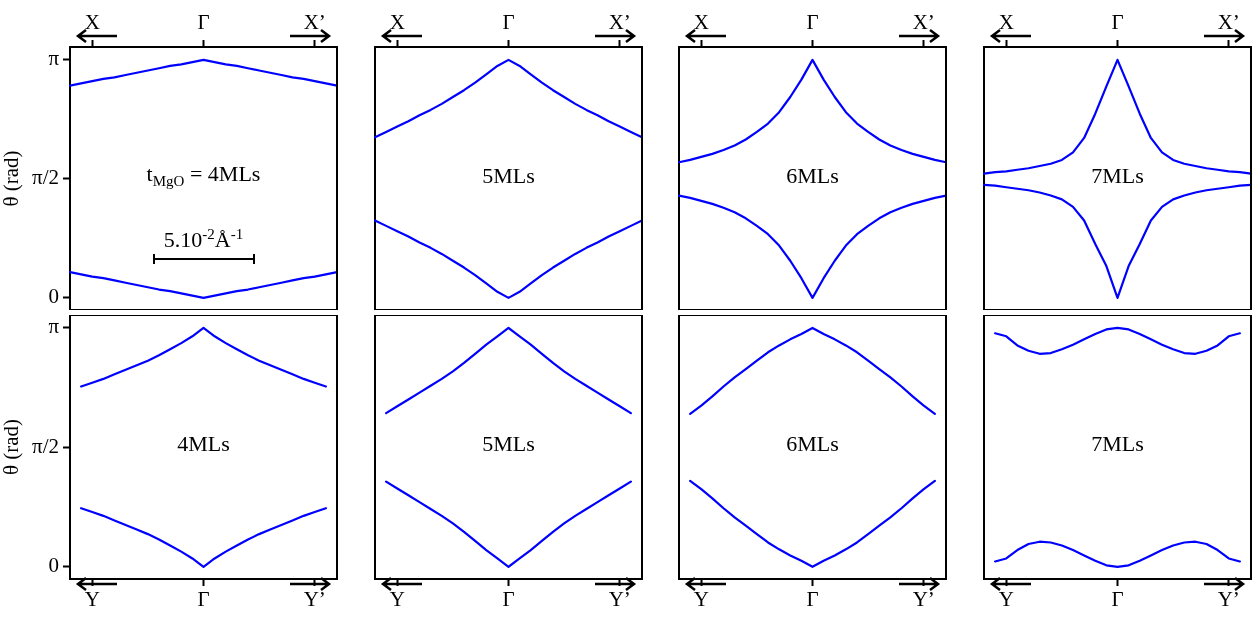 The height and width of the screenshot is (622, 1255). Describe the element at coordinates (203, 175) in the screenshot. I see `annotation: t$_{MgO}$ = 4MLs` at that location.